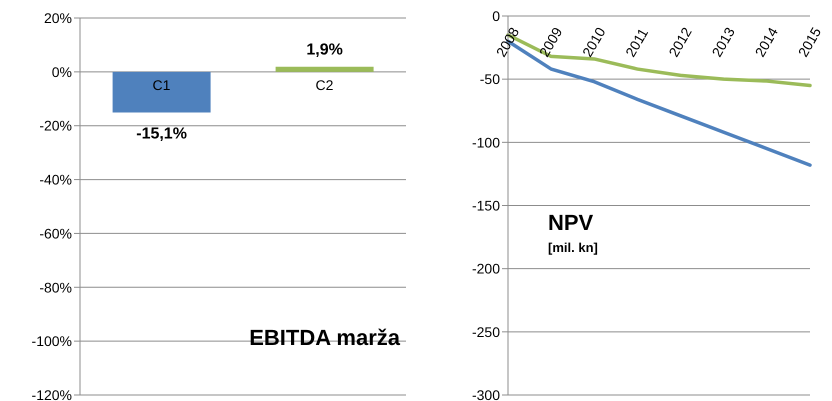 This screenshot has height=401, width=832. Describe the element at coordinates (52, 341) in the screenshot. I see `y-tick-label: -100%` at that location.